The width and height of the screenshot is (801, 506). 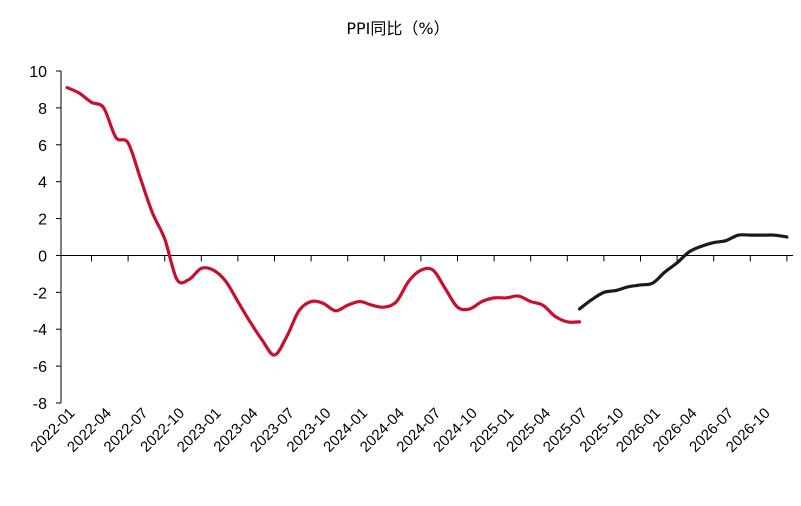 I want to click on y-tick-label: -6, so click(x=40, y=367).